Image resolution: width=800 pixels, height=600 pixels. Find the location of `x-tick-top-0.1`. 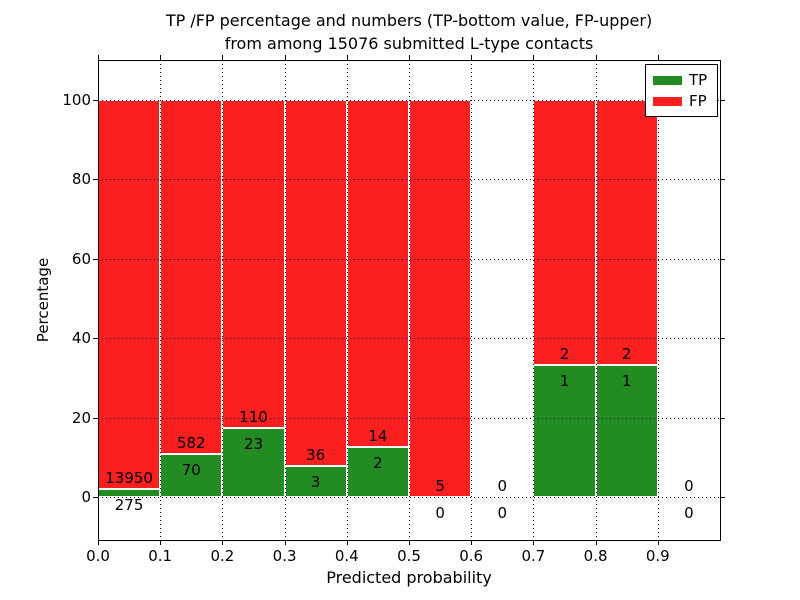

x-tick-top-0.1 is located at coordinates (161, 57).